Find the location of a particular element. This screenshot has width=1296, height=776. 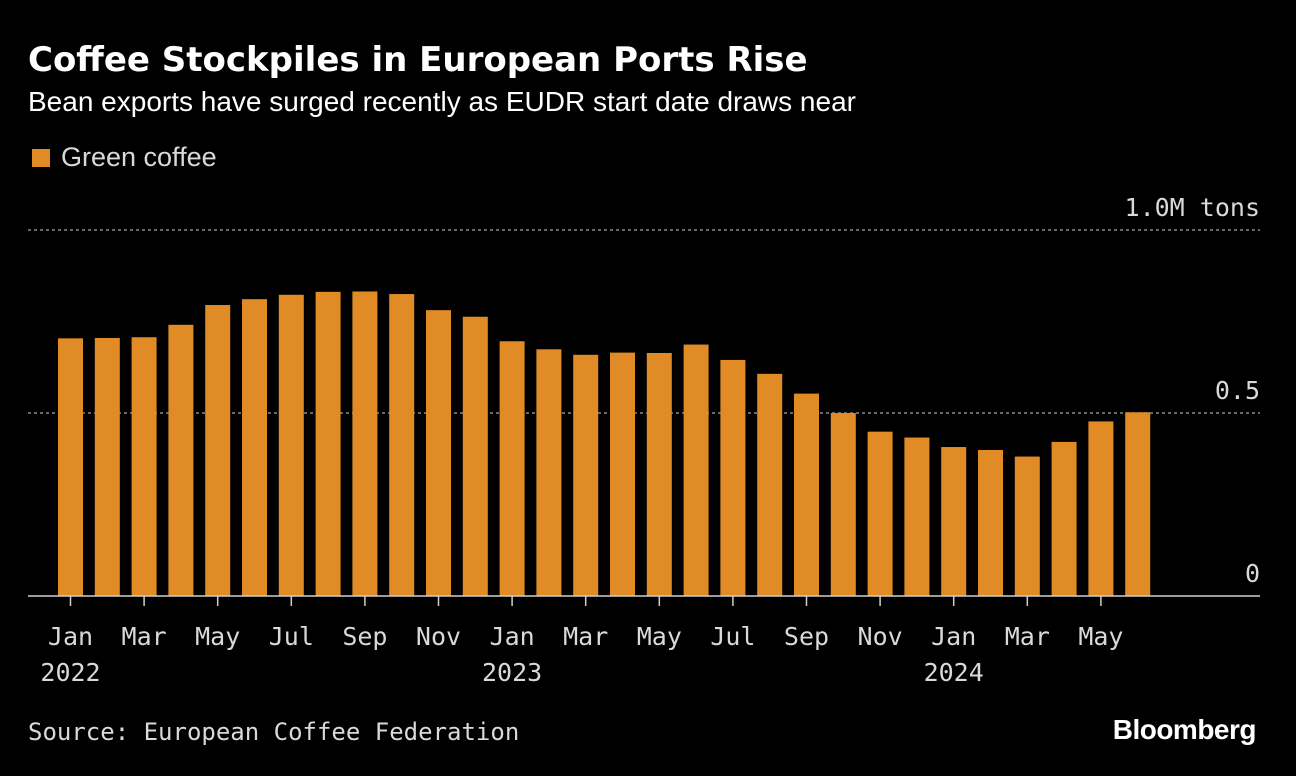

bloomberg-logo: Bloomberg is located at coordinates (1184, 729).